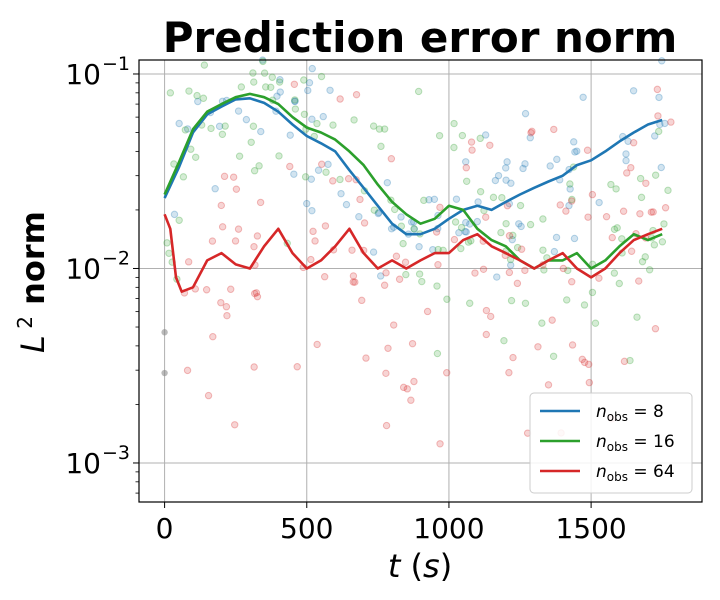 Image resolution: width=720 pixels, height=600 pixels. What do you see at coordinates (611, 443) in the screenshot?
I see `legend-box` at bounding box center [611, 443].